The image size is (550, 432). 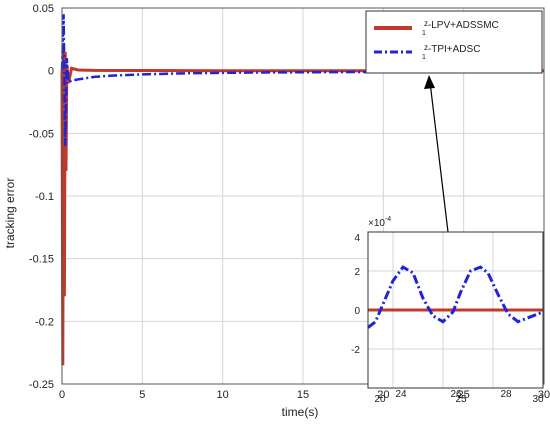 What do you see at coordinates (43, 9) in the screenshot?
I see `y-tick-label: 0.05` at bounding box center [43, 9].